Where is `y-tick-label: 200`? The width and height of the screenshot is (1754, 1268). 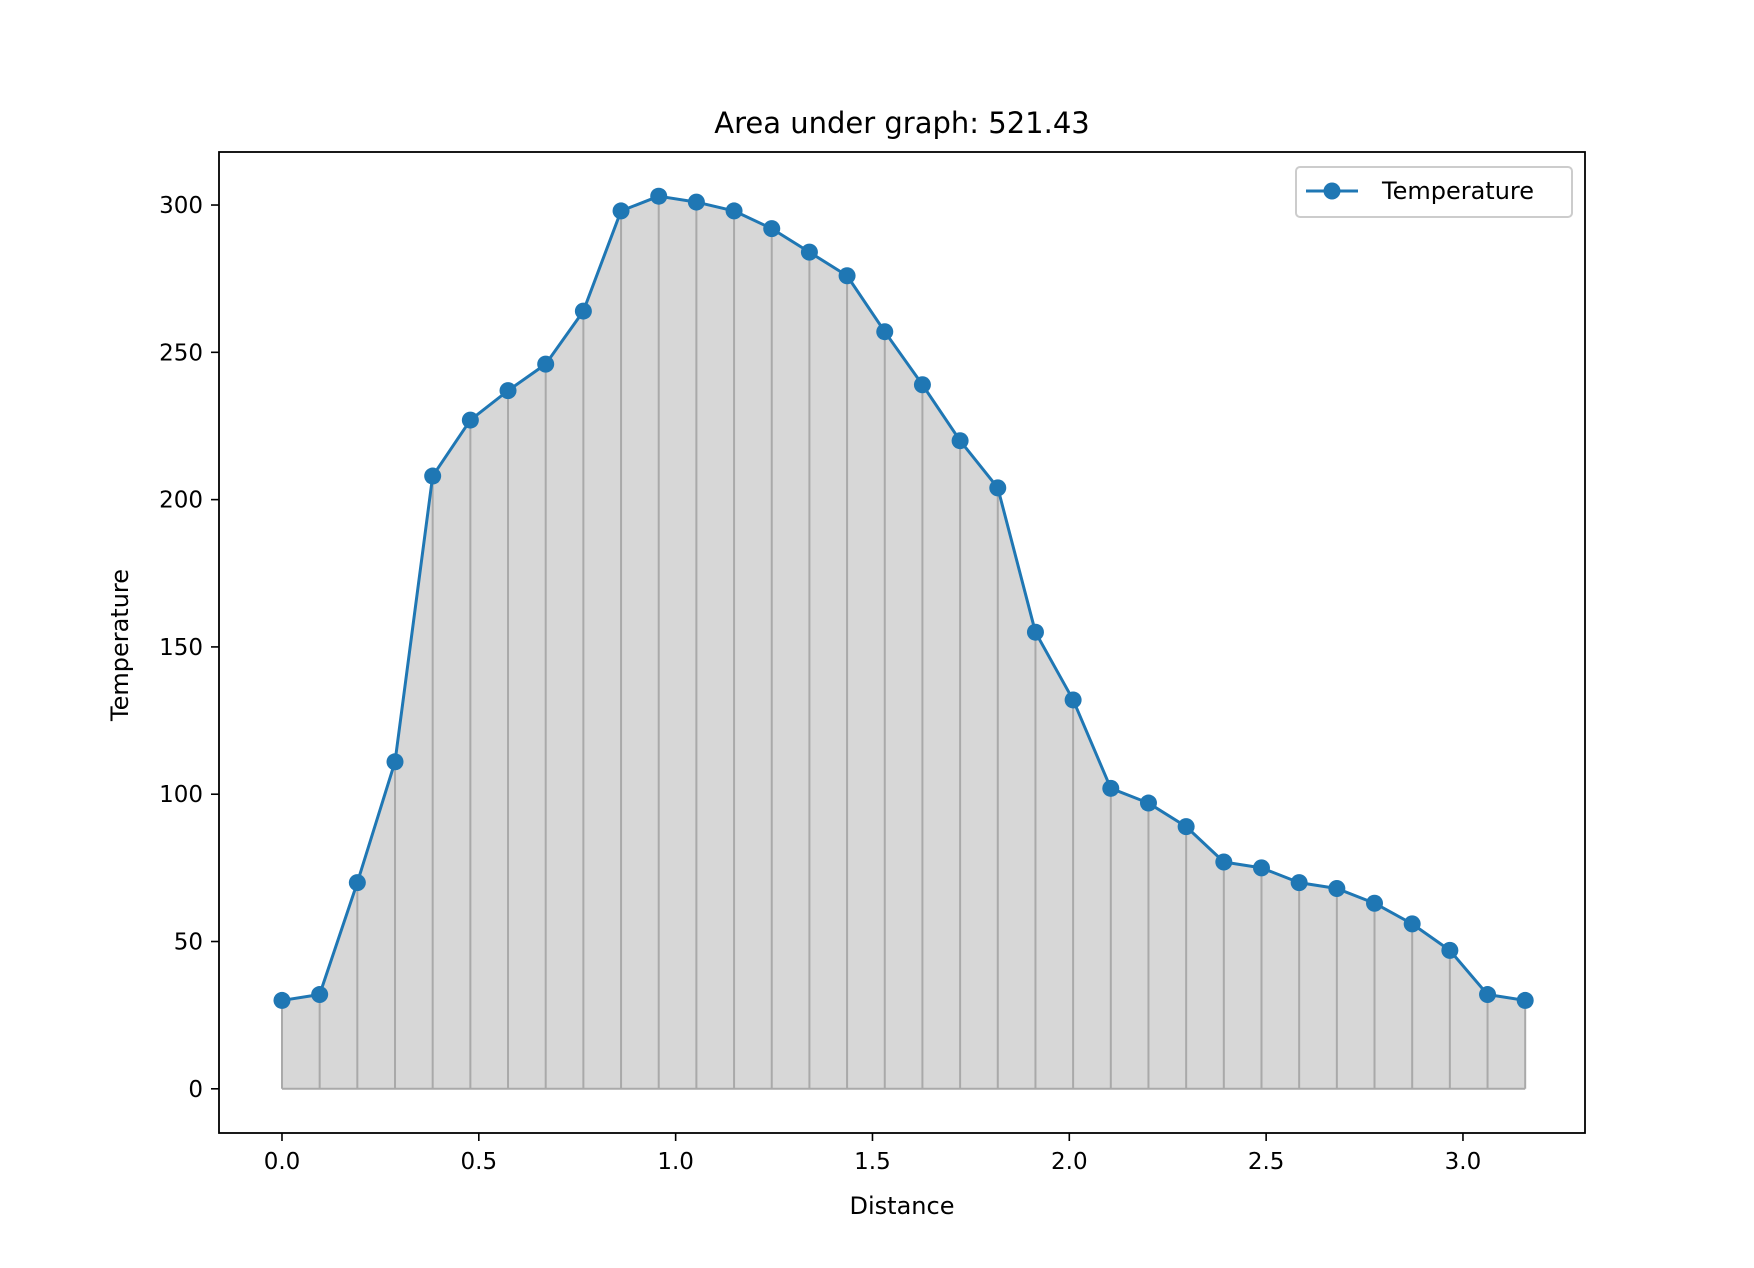
y-tick-label: 200 is located at coordinates (181, 501).